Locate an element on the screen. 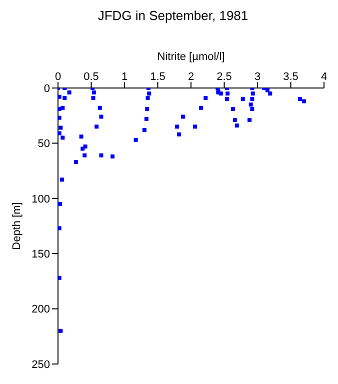 The width and height of the screenshot is (338, 384). y-axis-title: Depth [m] is located at coordinates (17, 226).